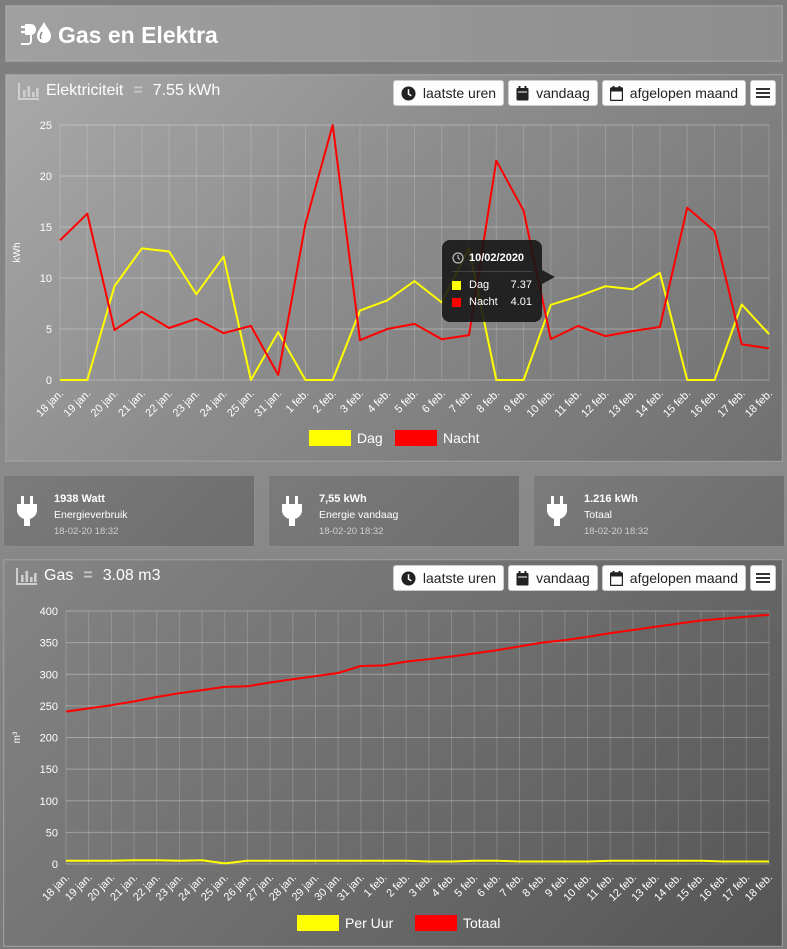 Image resolution: width=787 pixels, height=949 pixels. I want to click on electricity-recent-button: laatste uren, so click(448, 93).